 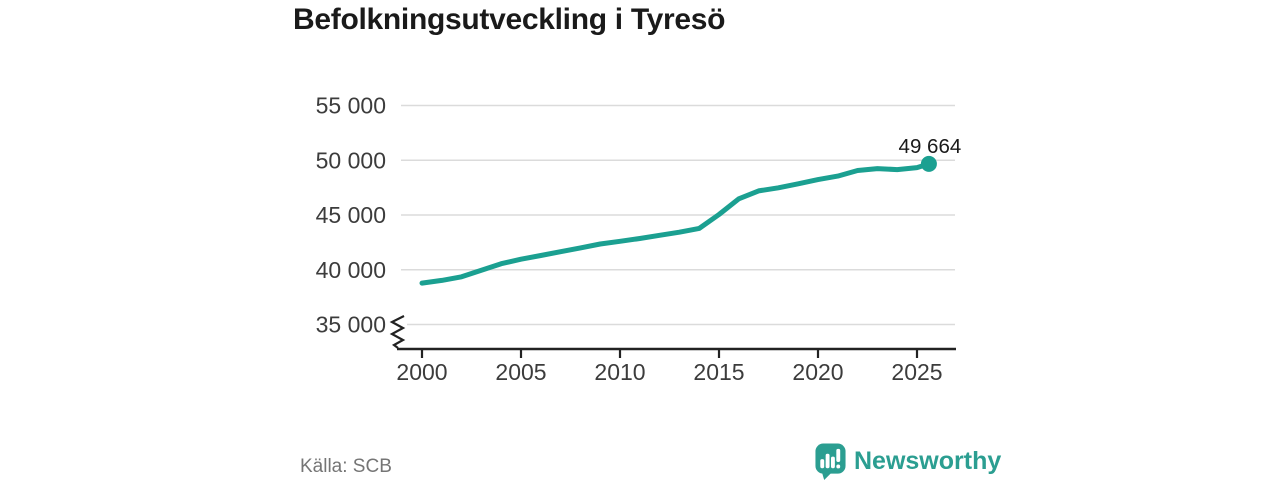 What do you see at coordinates (421, 372) in the screenshot?
I see `x-axis-tick-label: 2000` at bounding box center [421, 372].